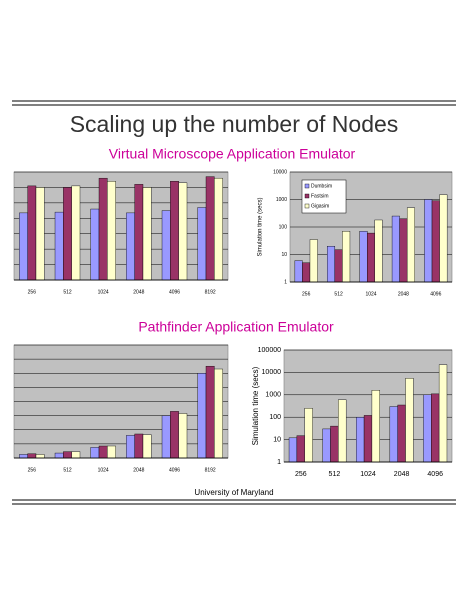 This screenshot has width=468, height=605. I want to click on plot-area, so click(121, 226).